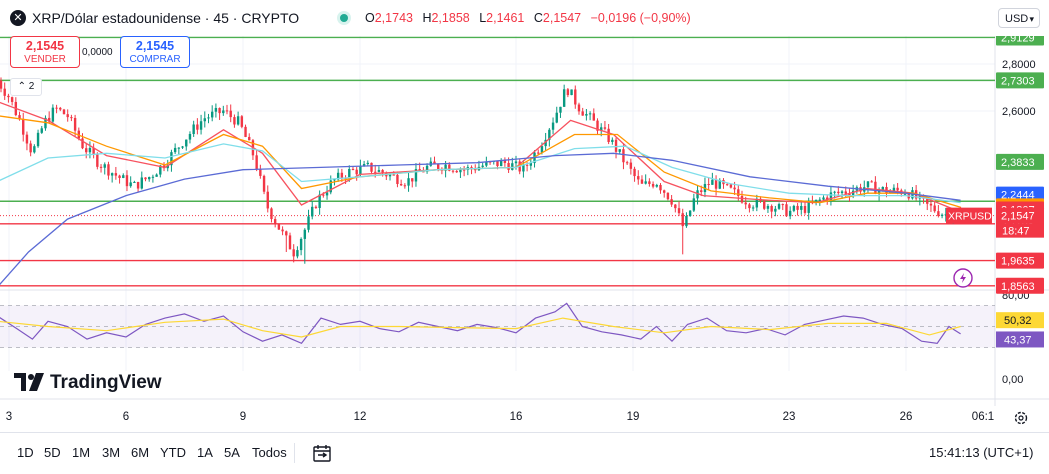 The image size is (1049, 474). Describe the element at coordinates (88, 384) in the screenshot. I see `tradingview-logo: TradingView` at that location.